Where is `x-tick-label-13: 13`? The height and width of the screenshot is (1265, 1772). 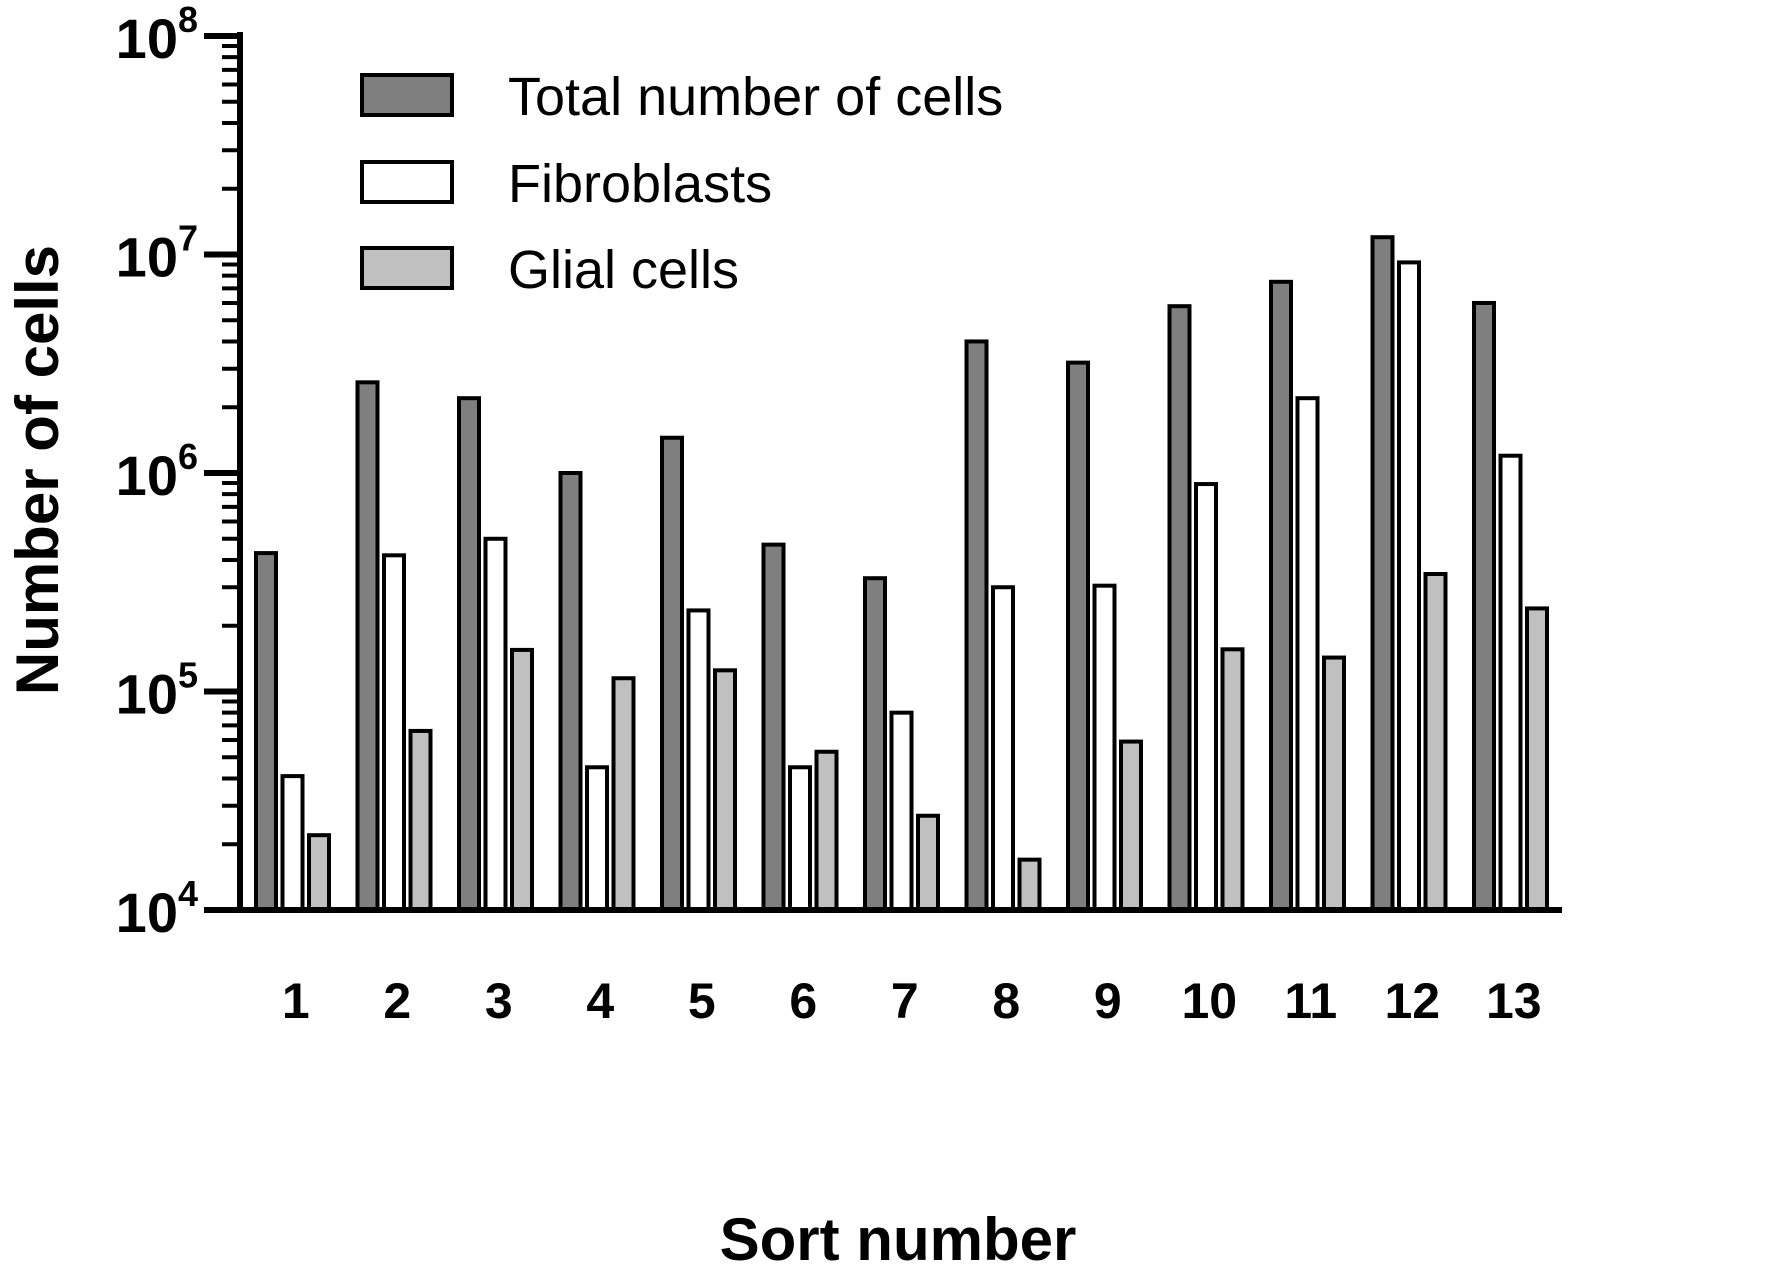
x-tick-label-13: 13 is located at coordinates (1514, 1001).